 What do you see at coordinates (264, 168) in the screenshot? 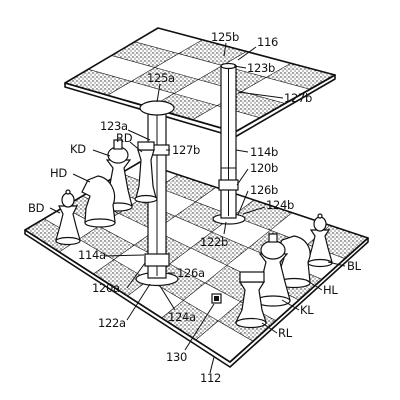
I see `label-120b: 120b` at bounding box center [264, 168].